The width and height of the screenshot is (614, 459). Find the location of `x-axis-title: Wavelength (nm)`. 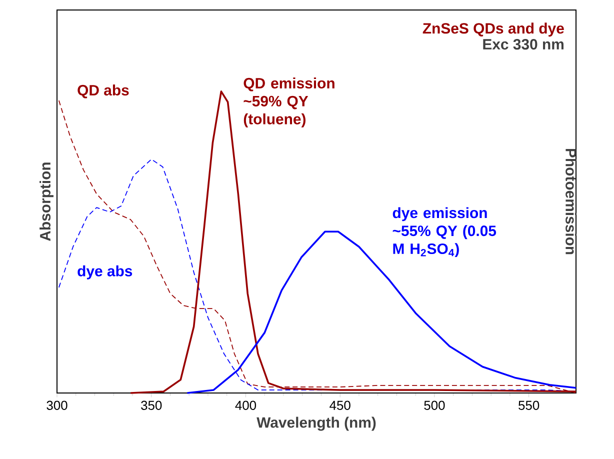

x-axis-title: Wavelength (nm) is located at coordinates (316, 423).